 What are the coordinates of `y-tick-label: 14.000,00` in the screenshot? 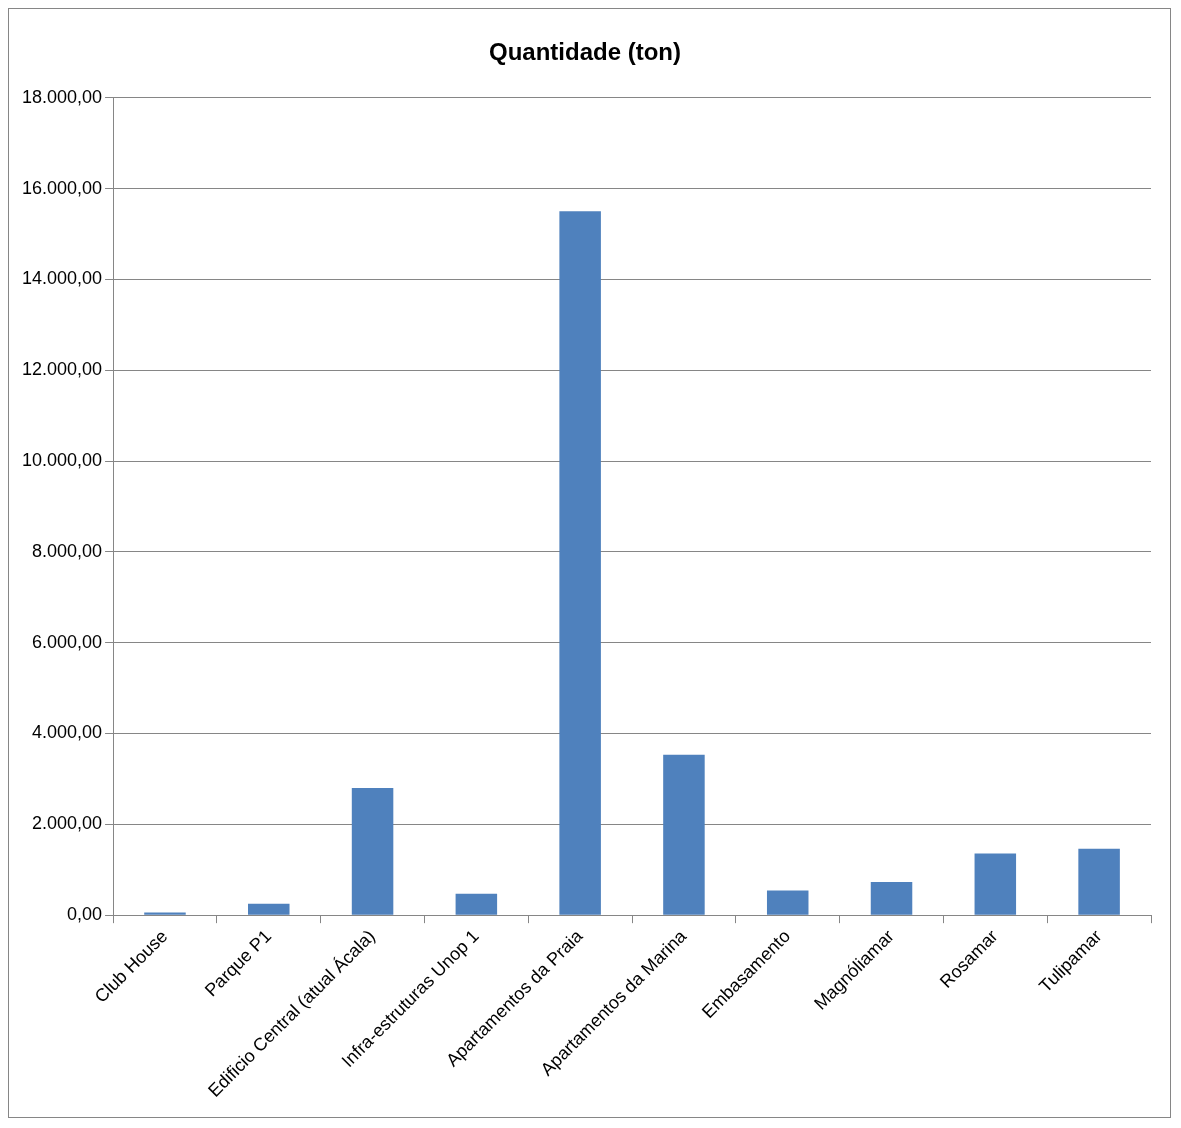 It's located at (62, 278).